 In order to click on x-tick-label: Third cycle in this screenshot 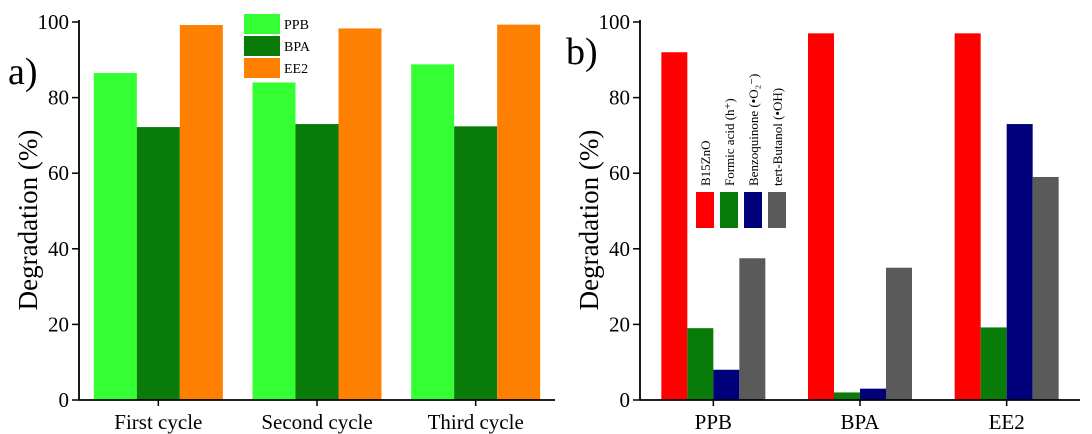, I will do `click(476, 422)`.